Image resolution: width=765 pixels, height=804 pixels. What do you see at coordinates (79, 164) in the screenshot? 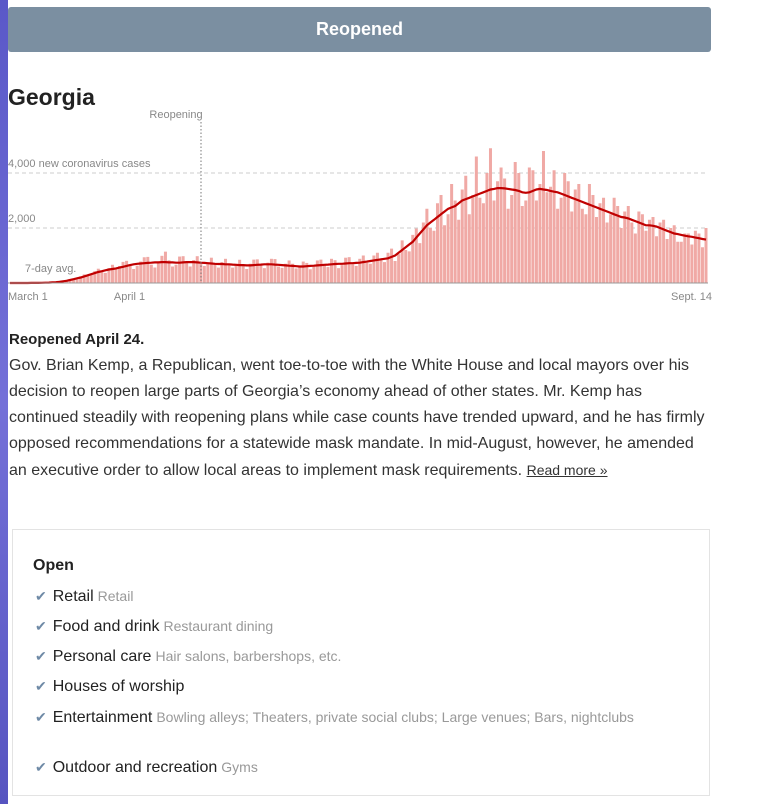
I see `y-tick-label: 4,000 new coronavirus cases` at bounding box center [79, 164].